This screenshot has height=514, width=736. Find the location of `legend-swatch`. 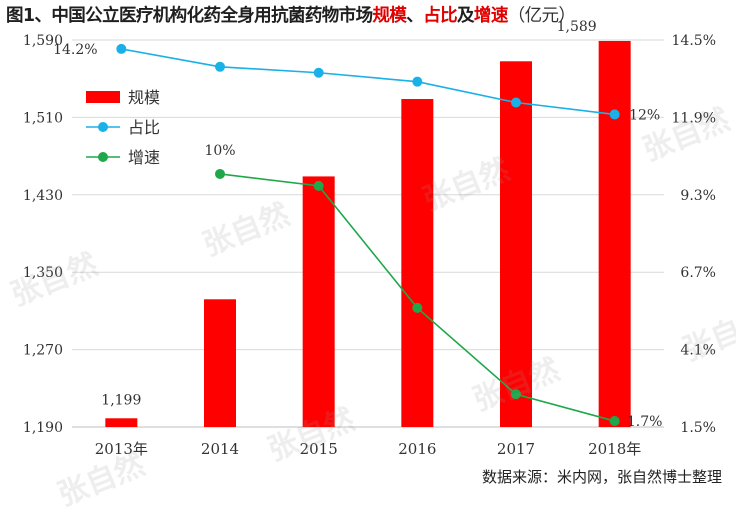

legend-swatch is located at coordinates (103, 97).